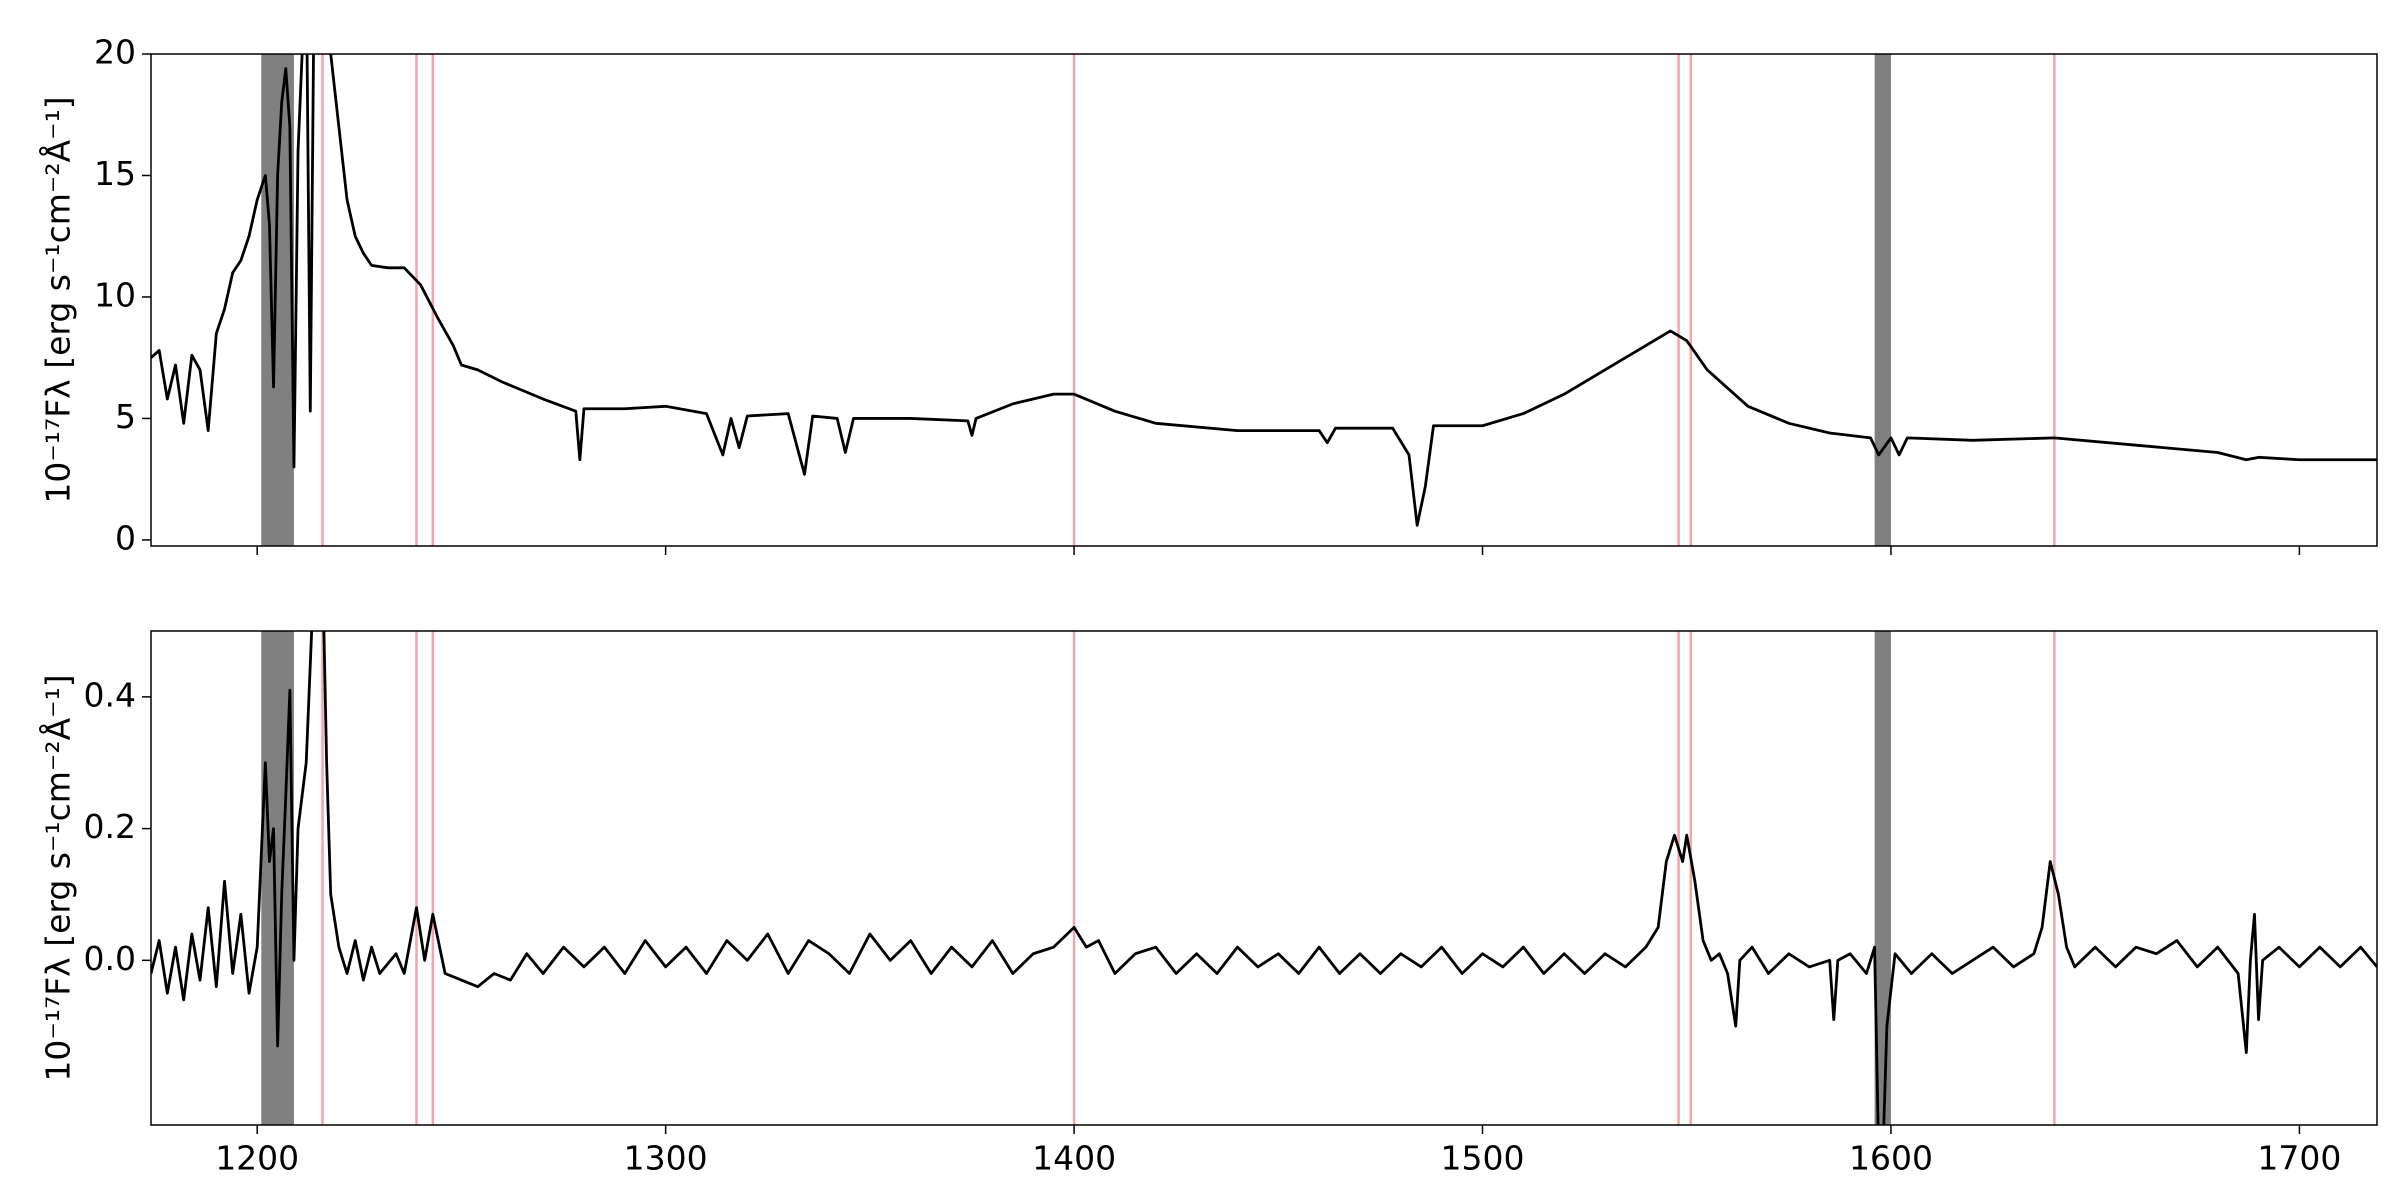 The height and width of the screenshot is (1200, 2400). Describe the element at coordinates (110, 826) in the screenshot. I see `y-tick-label: 0.2` at that location.